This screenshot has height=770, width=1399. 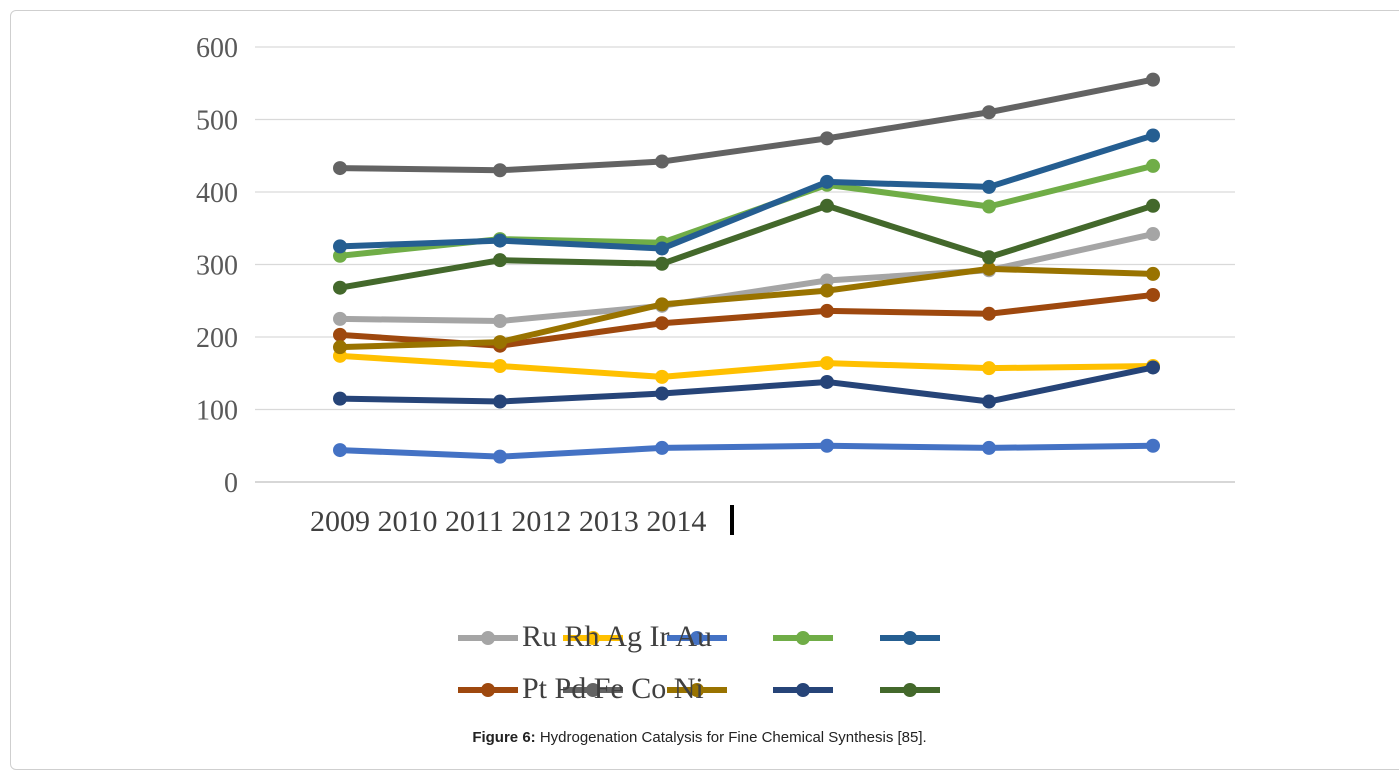 What do you see at coordinates (732, 520) in the screenshot?
I see `text-cursor` at bounding box center [732, 520].